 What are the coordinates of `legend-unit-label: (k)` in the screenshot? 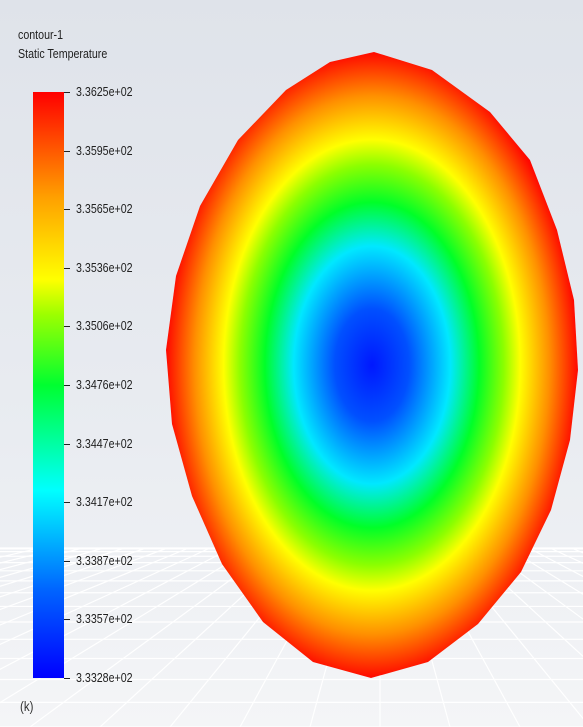 It's located at (27, 706).